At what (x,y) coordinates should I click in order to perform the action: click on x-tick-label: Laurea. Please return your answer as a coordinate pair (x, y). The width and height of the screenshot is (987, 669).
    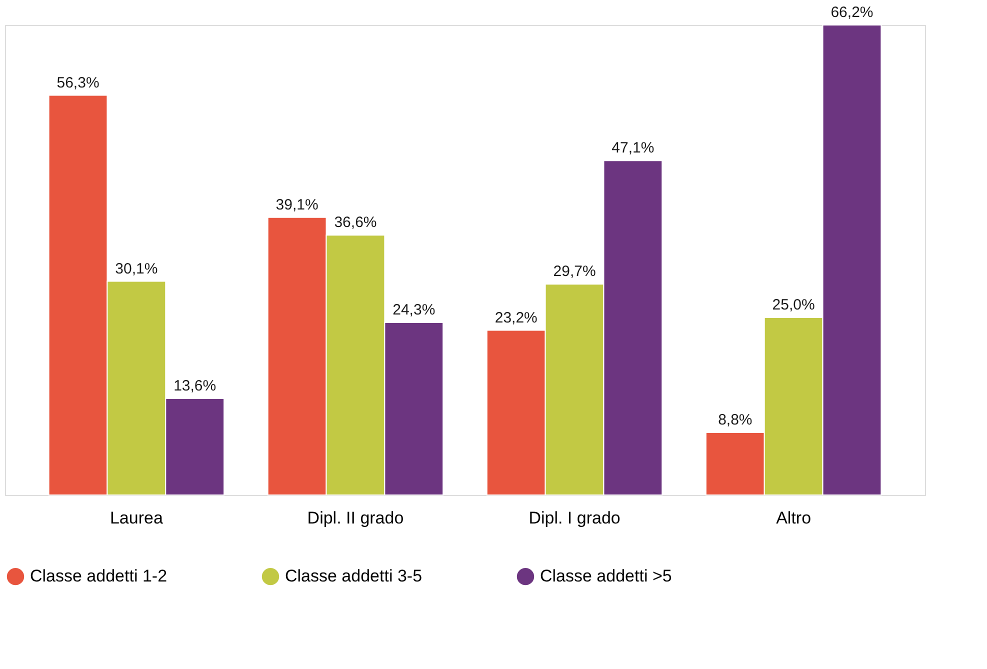
    Looking at the image, I should click on (137, 518).